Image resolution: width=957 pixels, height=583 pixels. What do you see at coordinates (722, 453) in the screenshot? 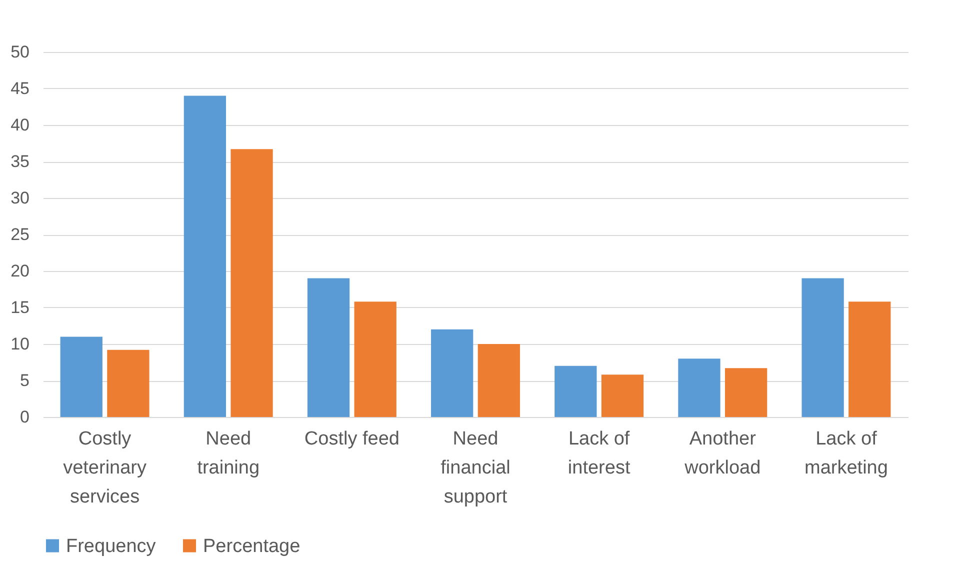
I see `x-tick-label: Another workload` at bounding box center [722, 453].